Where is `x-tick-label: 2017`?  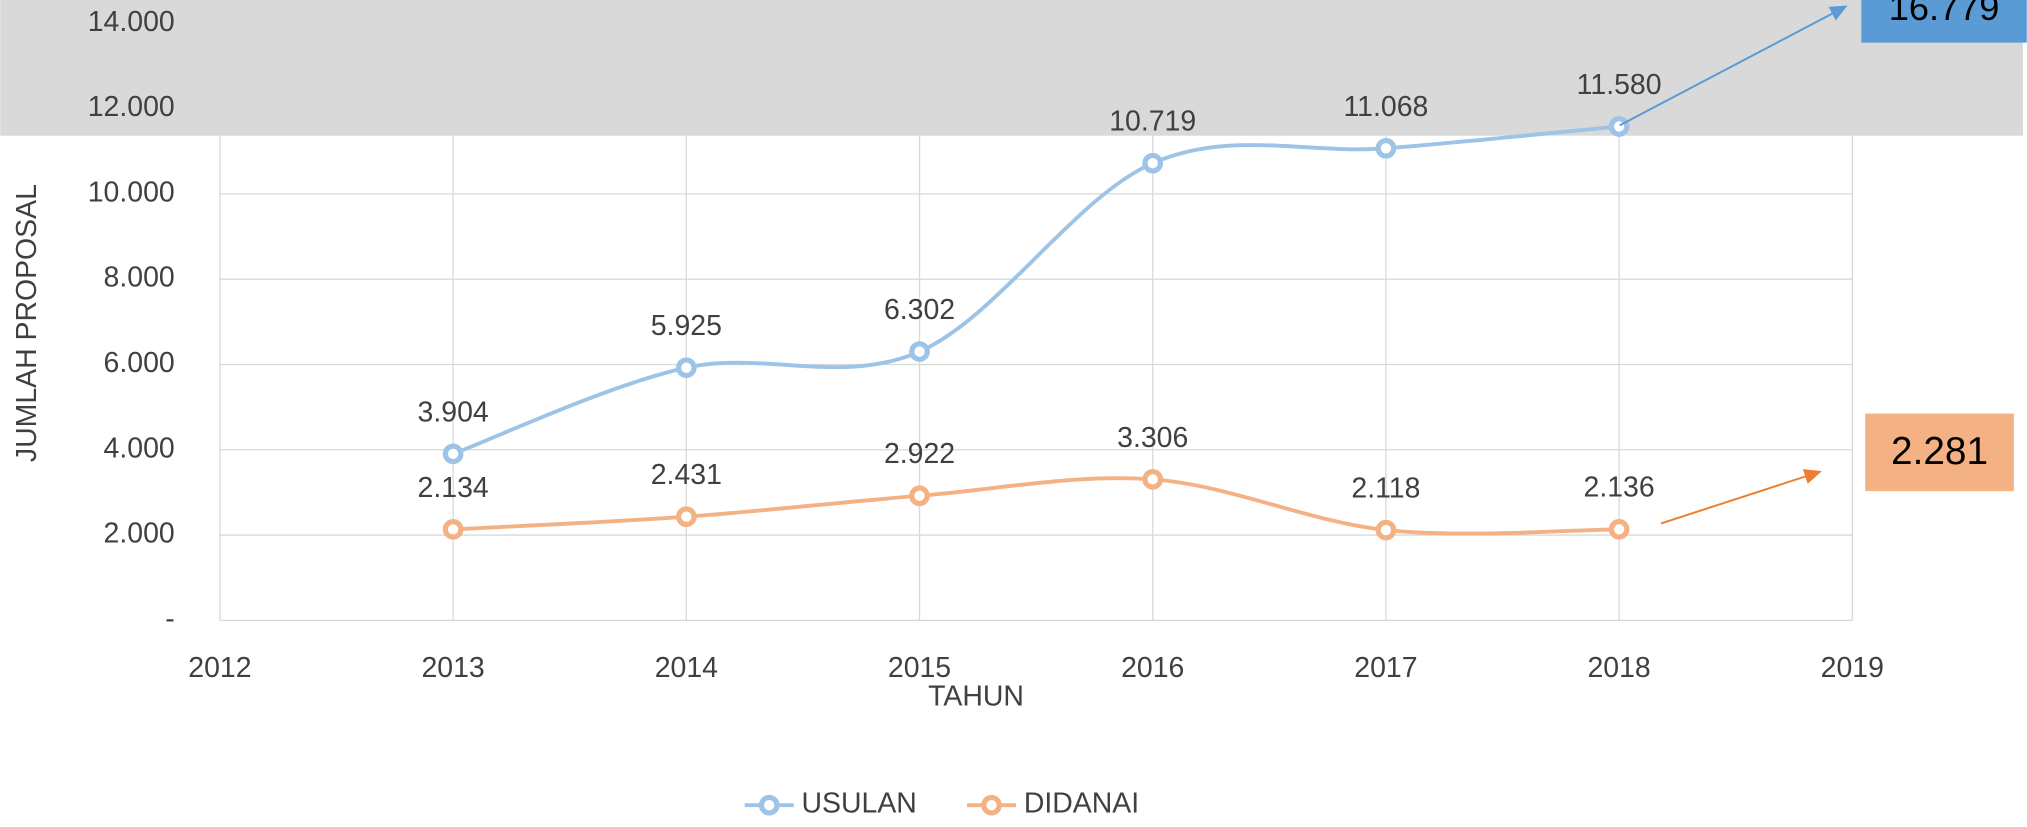
x-tick-label: 2017 is located at coordinates (1385, 668).